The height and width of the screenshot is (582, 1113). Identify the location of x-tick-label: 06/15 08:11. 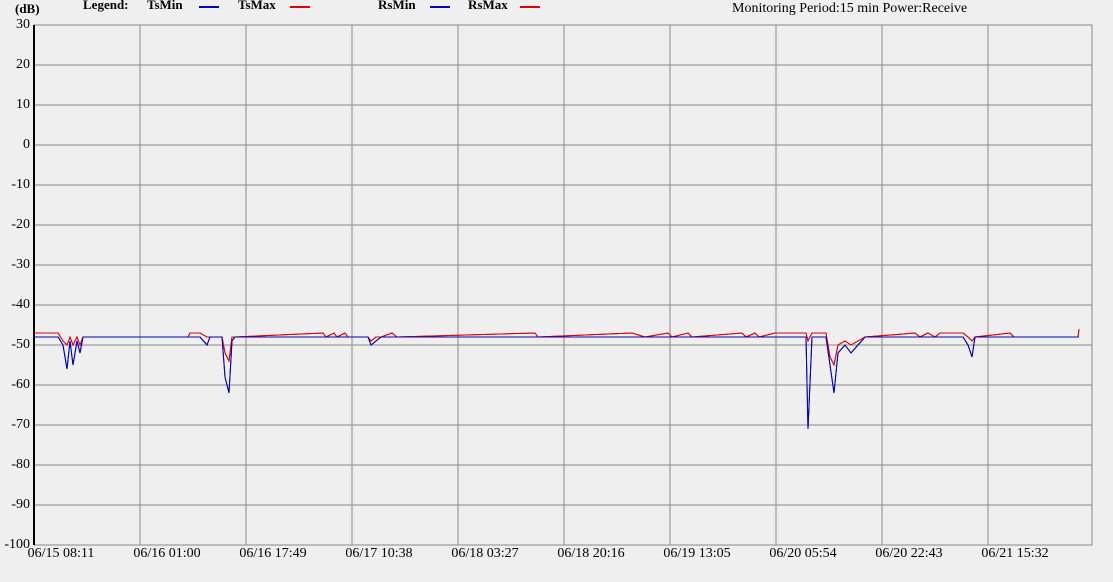
(61, 553).